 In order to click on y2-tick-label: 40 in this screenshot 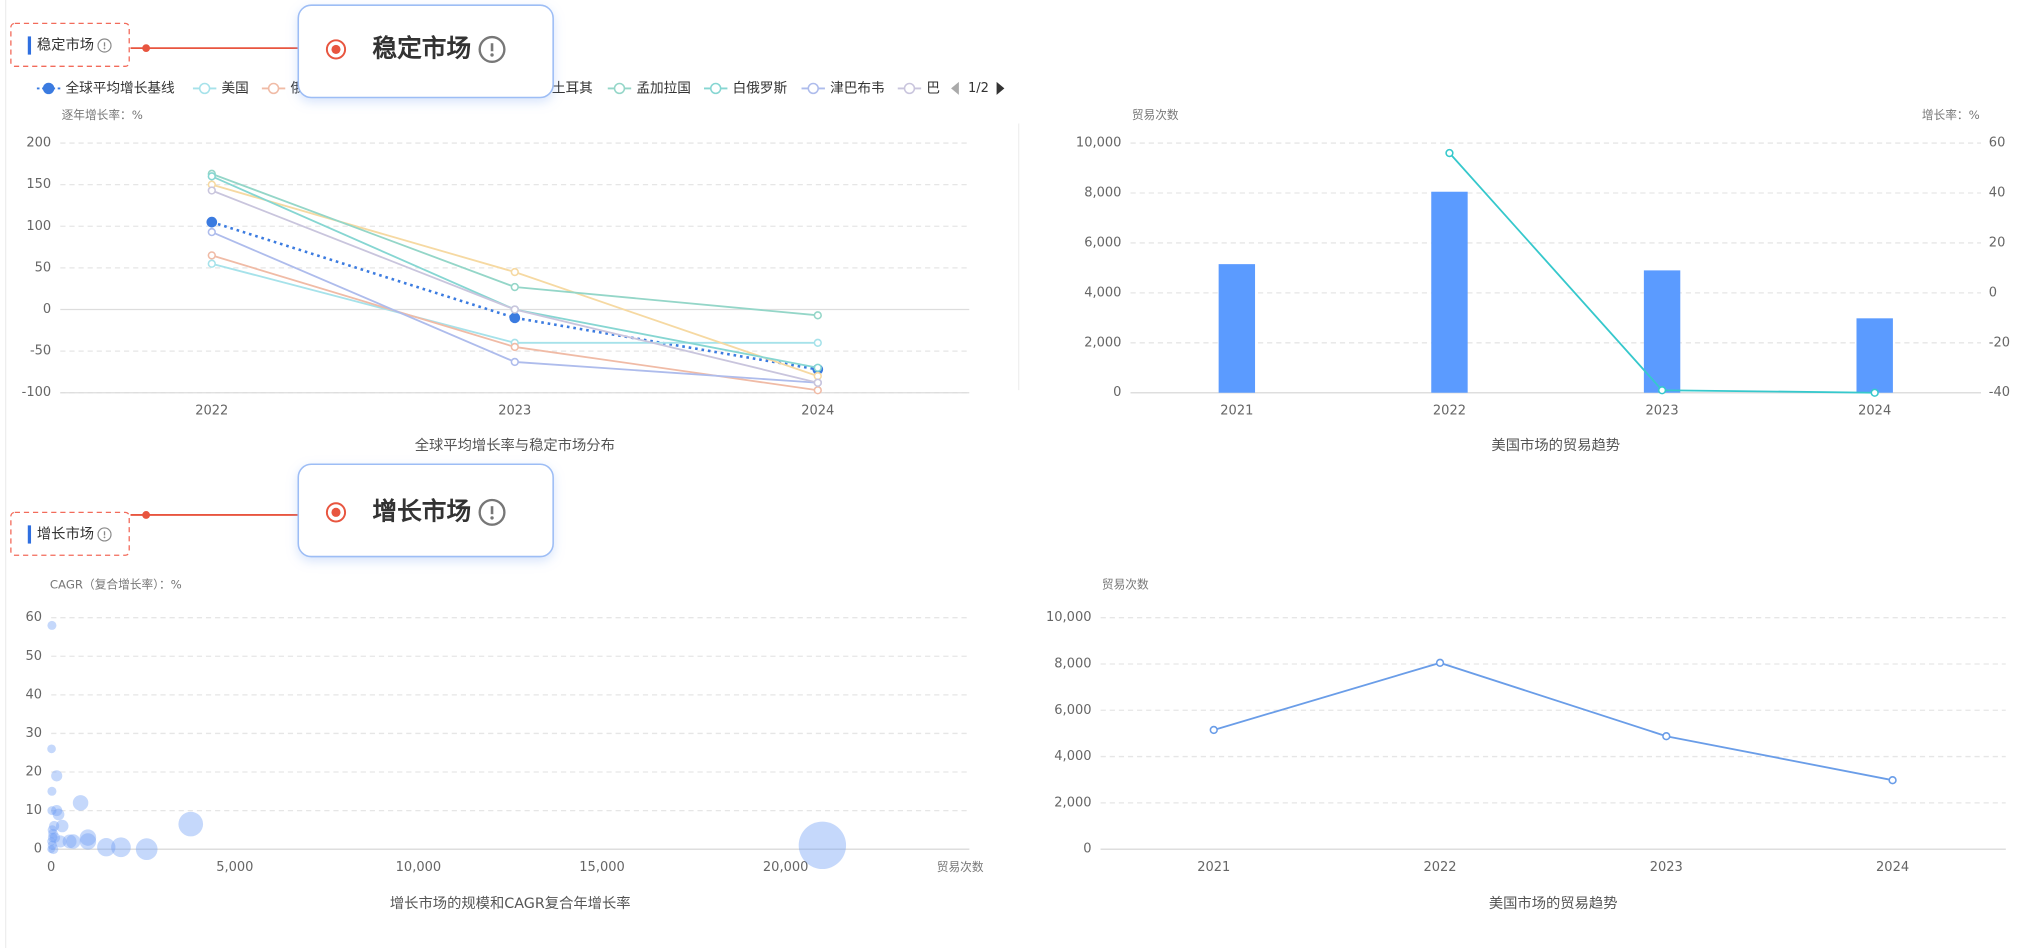, I will do `click(1997, 192)`.